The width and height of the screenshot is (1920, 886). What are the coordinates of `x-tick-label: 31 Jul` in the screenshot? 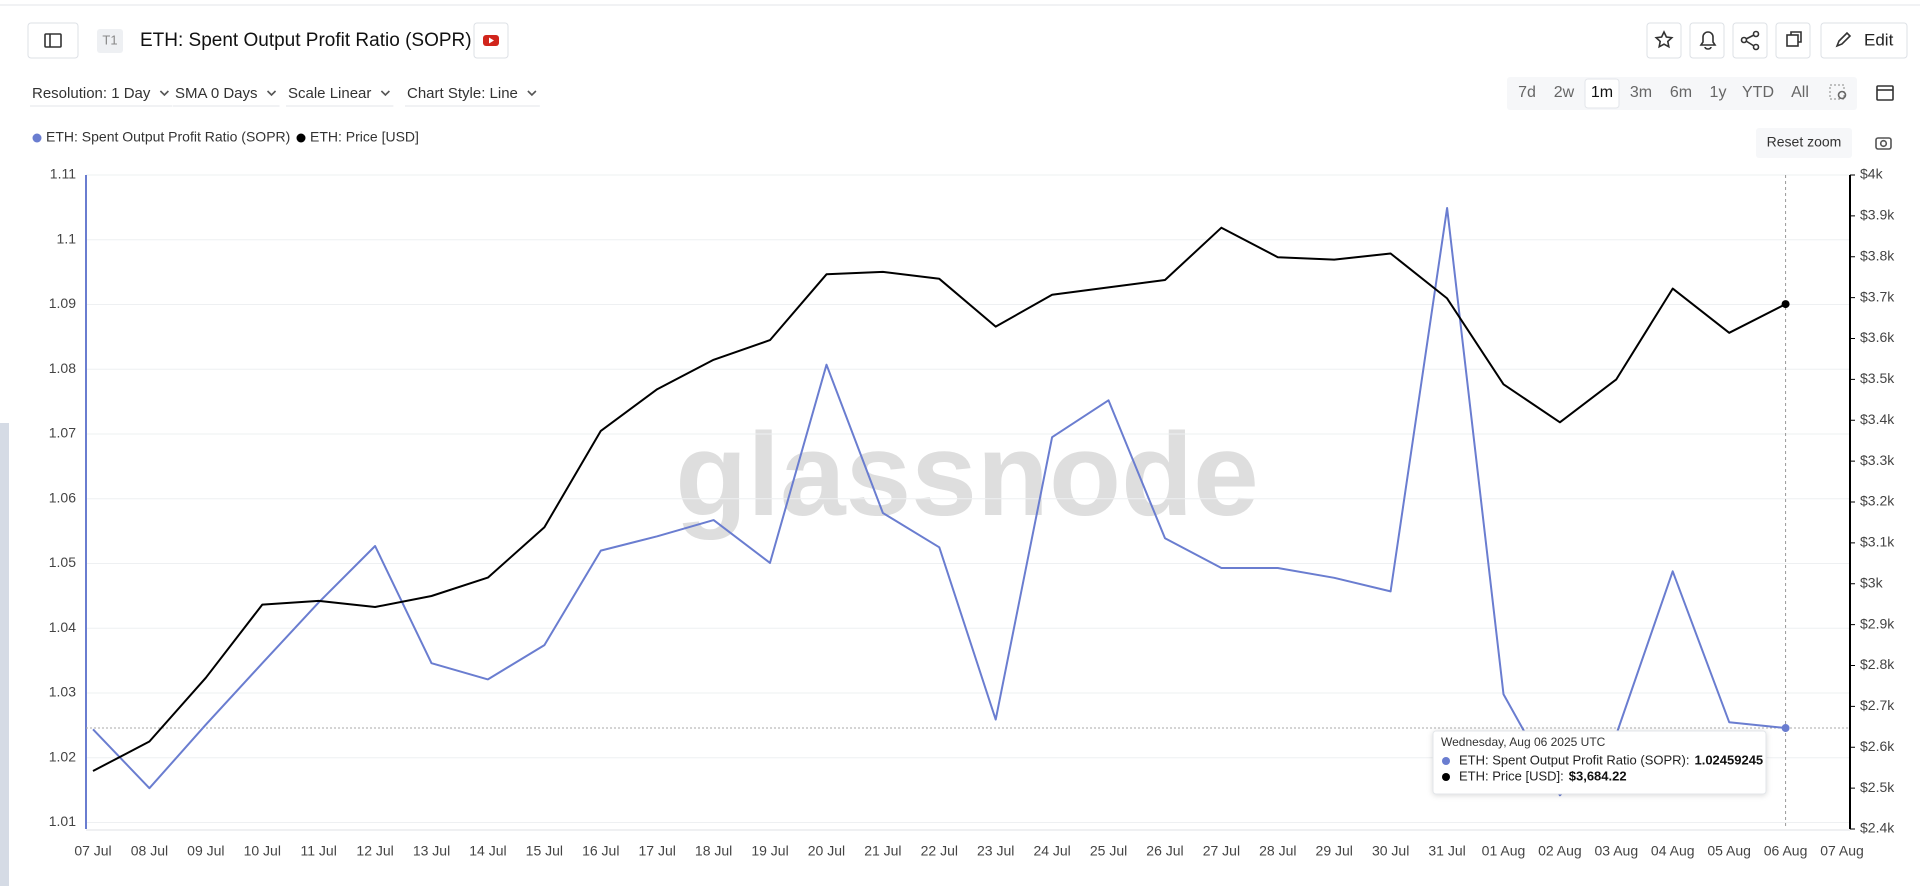 It's located at (1446, 851).